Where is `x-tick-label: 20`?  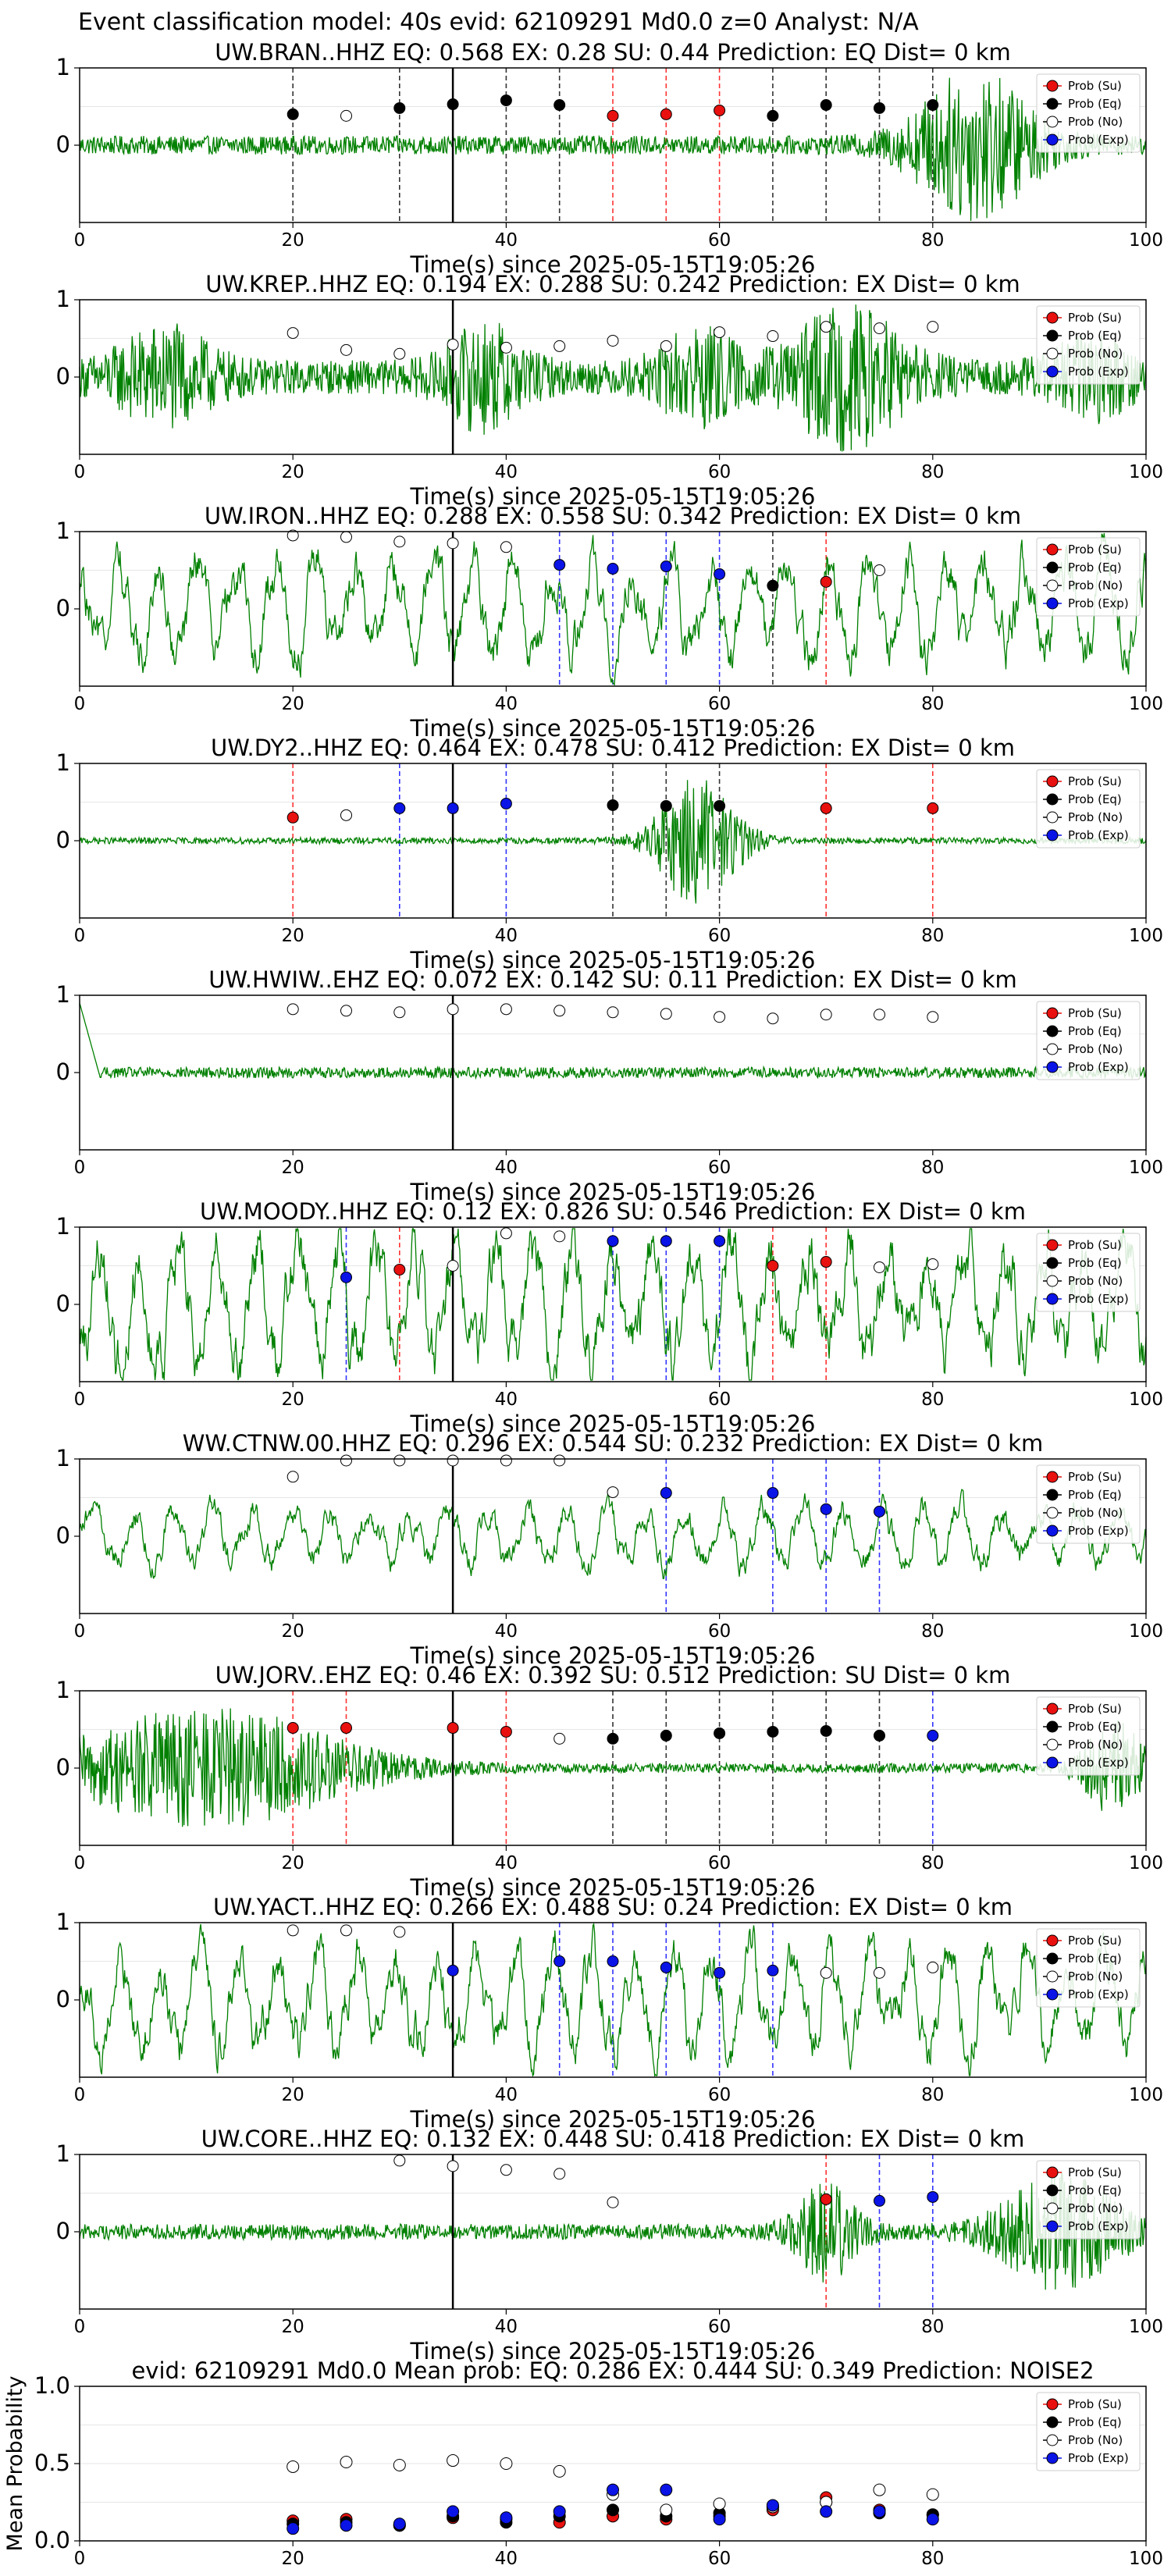
x-tick-label: 20 is located at coordinates (293, 704).